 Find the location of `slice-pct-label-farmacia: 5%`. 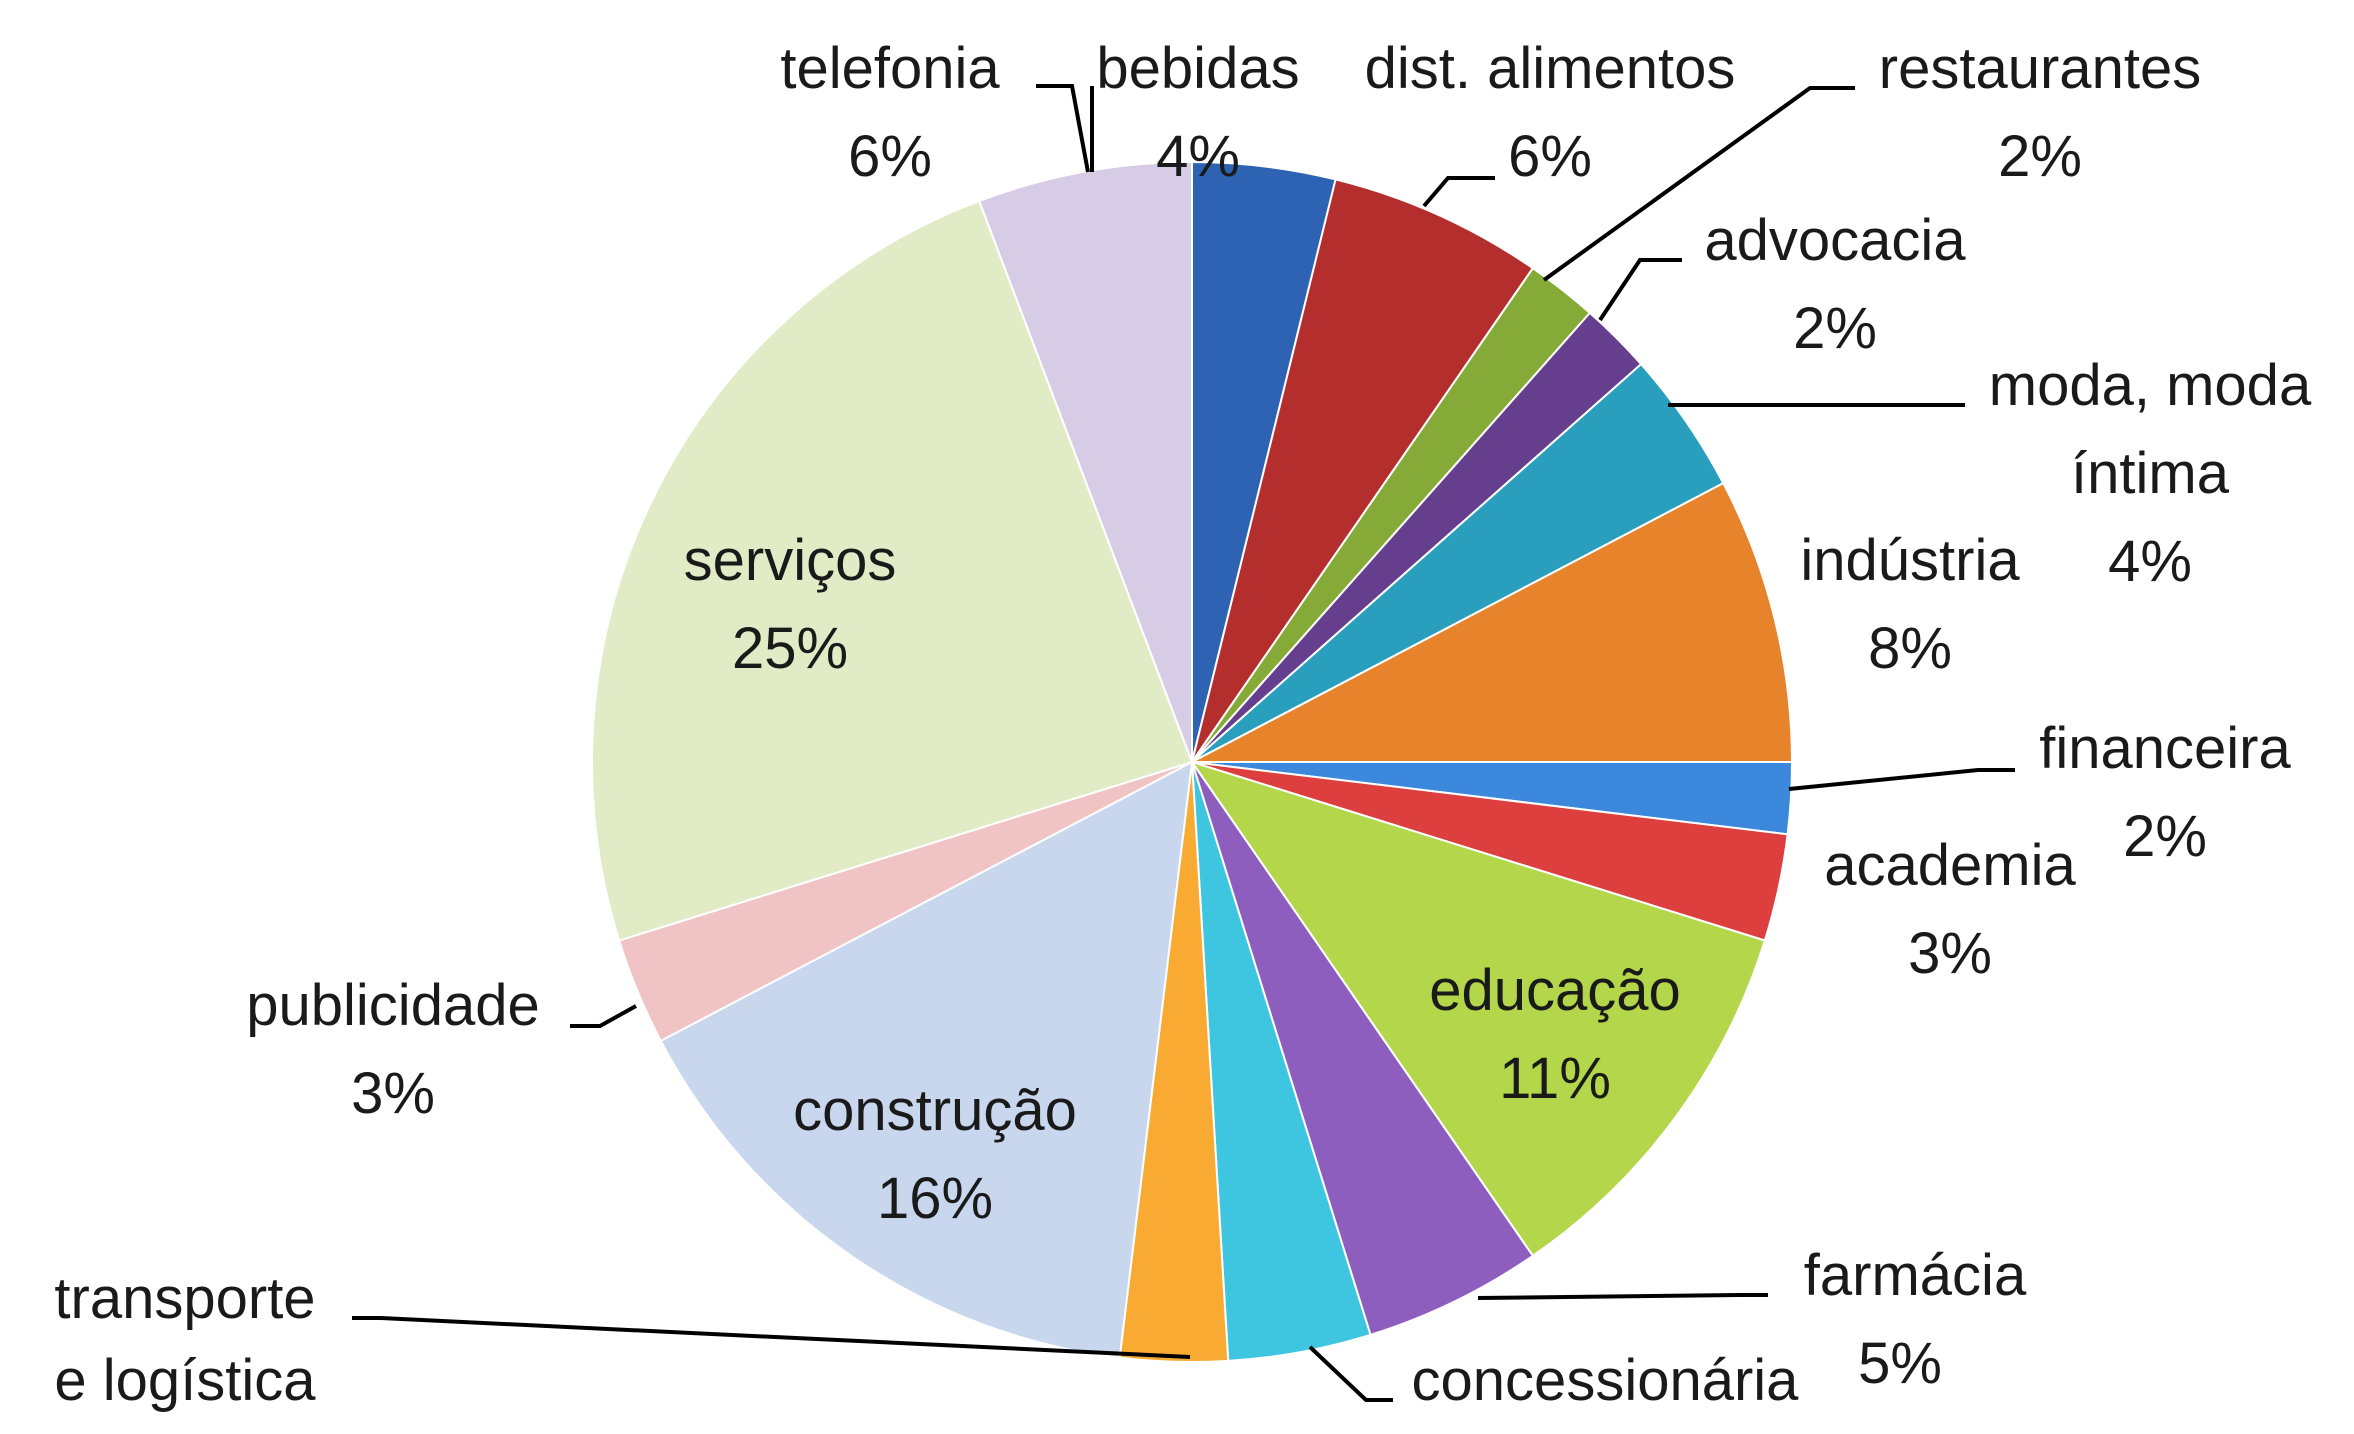

slice-pct-label-farmacia: 5% is located at coordinates (1900, 1363).